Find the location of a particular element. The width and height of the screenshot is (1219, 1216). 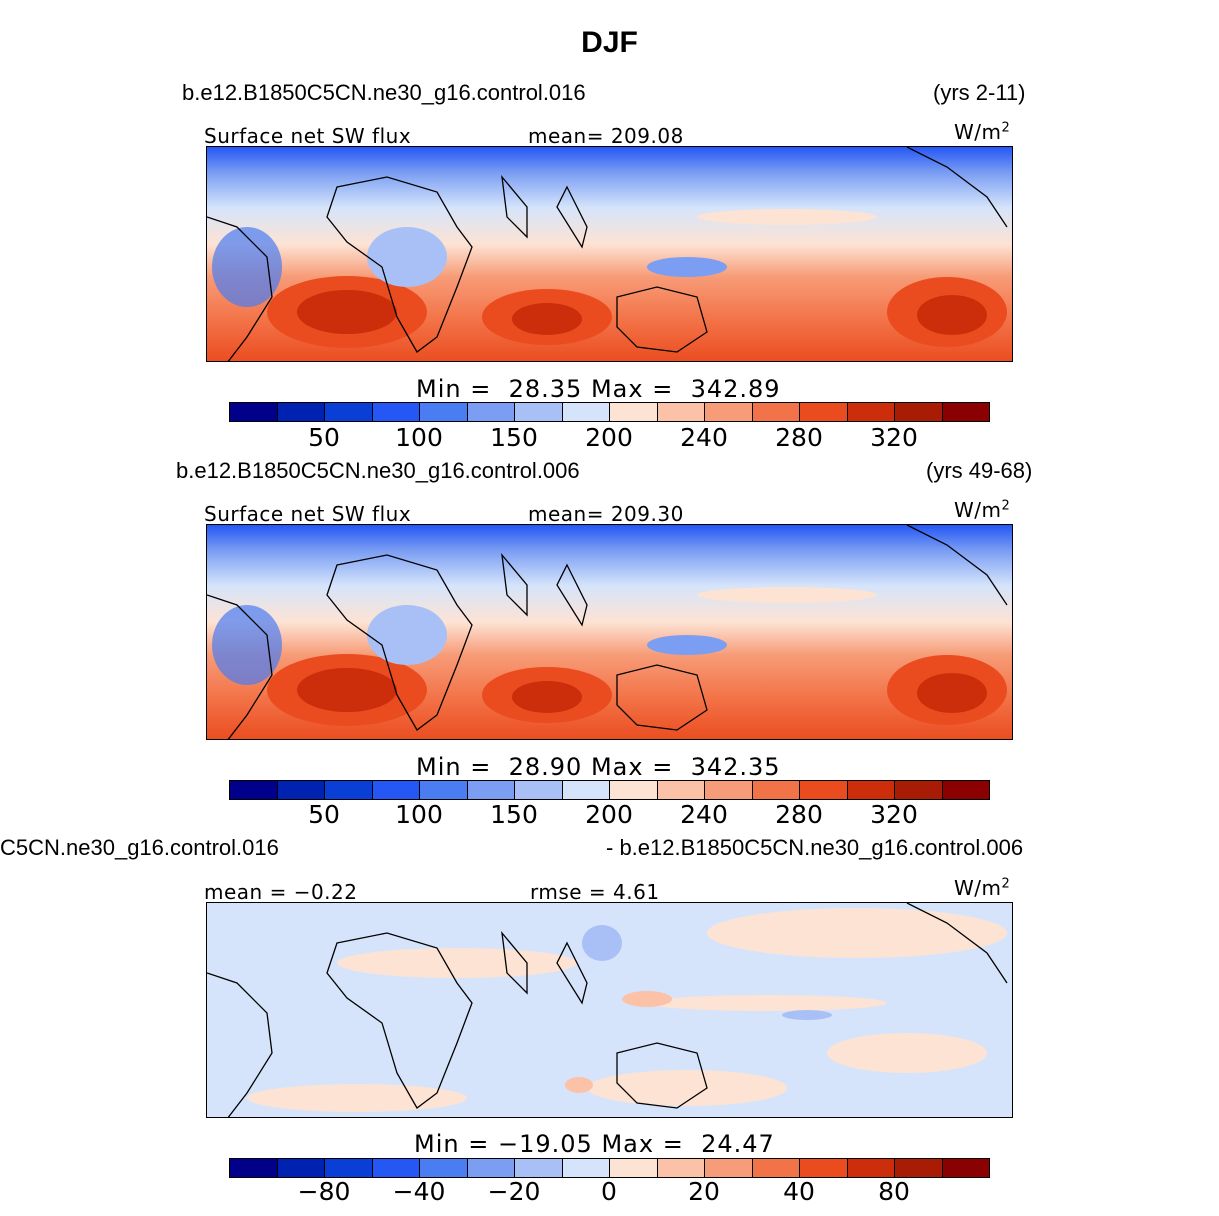

plot-title: DJF is located at coordinates (609, 42).